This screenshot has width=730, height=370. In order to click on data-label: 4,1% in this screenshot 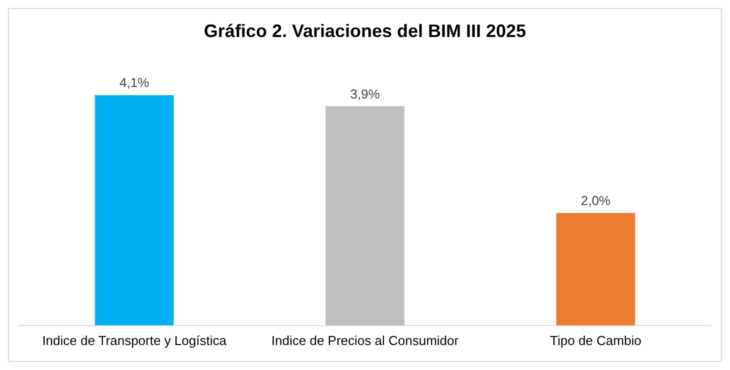, I will do `click(135, 82)`.